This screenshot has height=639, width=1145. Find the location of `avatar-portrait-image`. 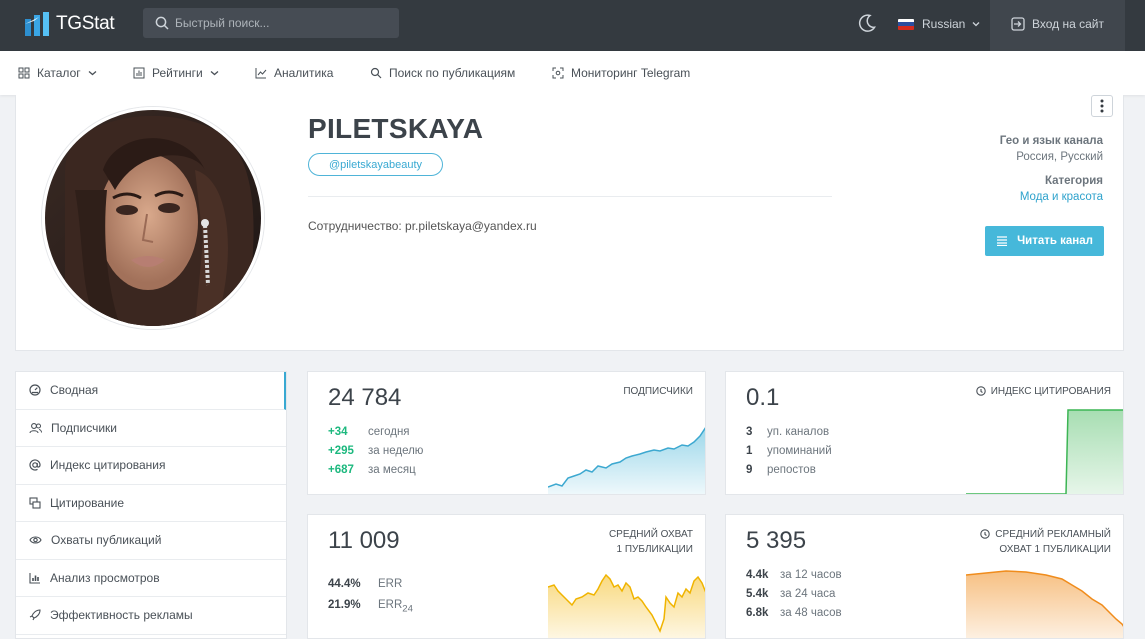

avatar-portrait-image is located at coordinates (153, 218).